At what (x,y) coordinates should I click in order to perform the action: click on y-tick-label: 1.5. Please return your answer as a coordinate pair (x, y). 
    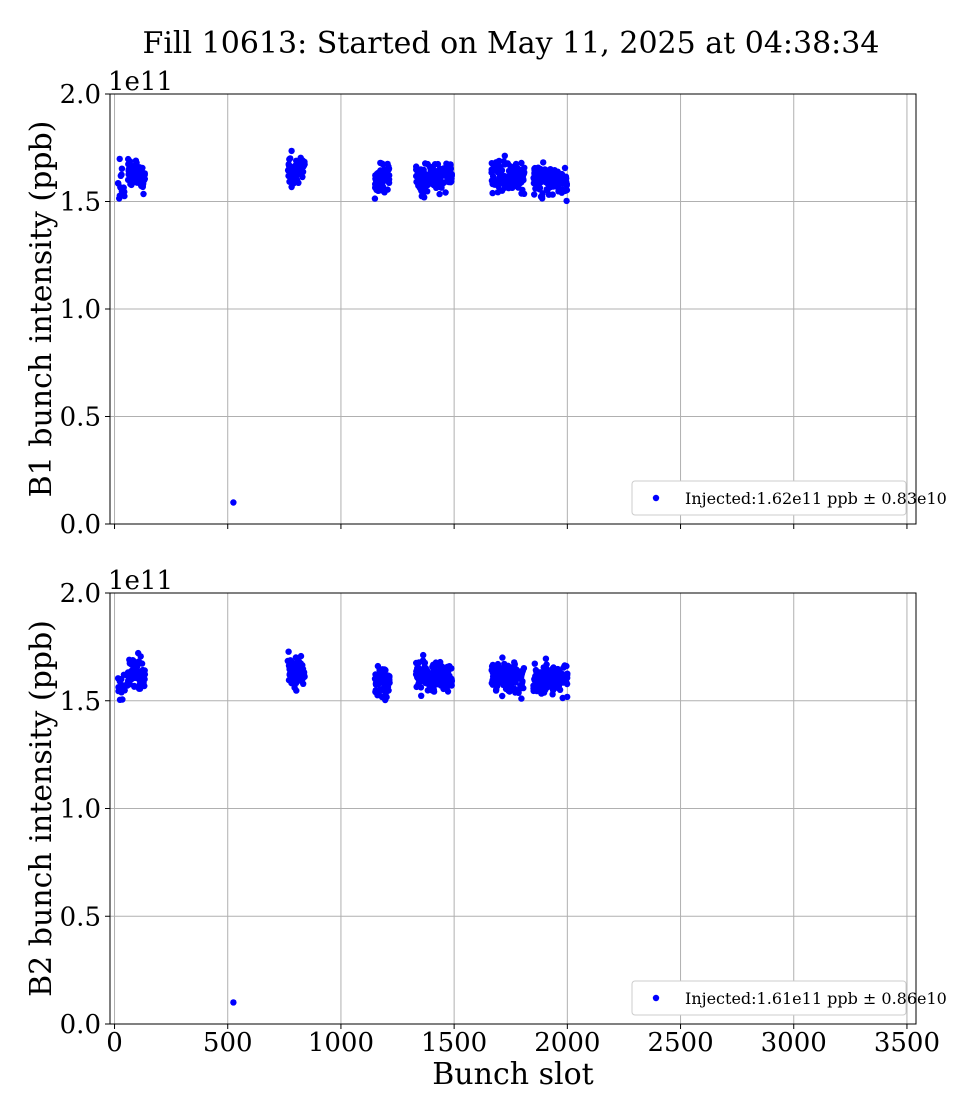
    Looking at the image, I should click on (80, 203).